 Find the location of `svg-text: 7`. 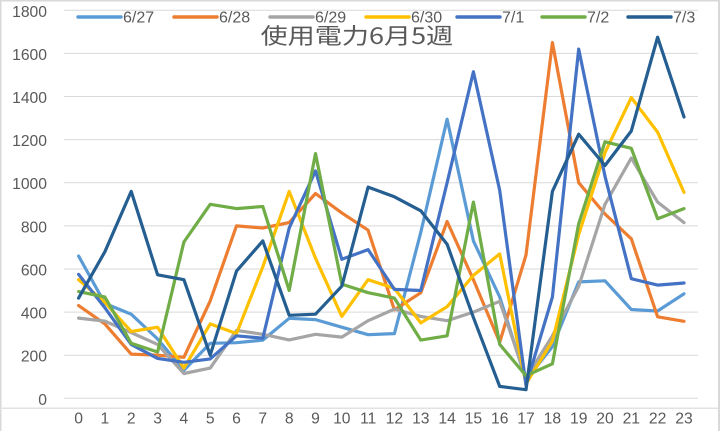

svg-text: 7 is located at coordinates (262, 419).